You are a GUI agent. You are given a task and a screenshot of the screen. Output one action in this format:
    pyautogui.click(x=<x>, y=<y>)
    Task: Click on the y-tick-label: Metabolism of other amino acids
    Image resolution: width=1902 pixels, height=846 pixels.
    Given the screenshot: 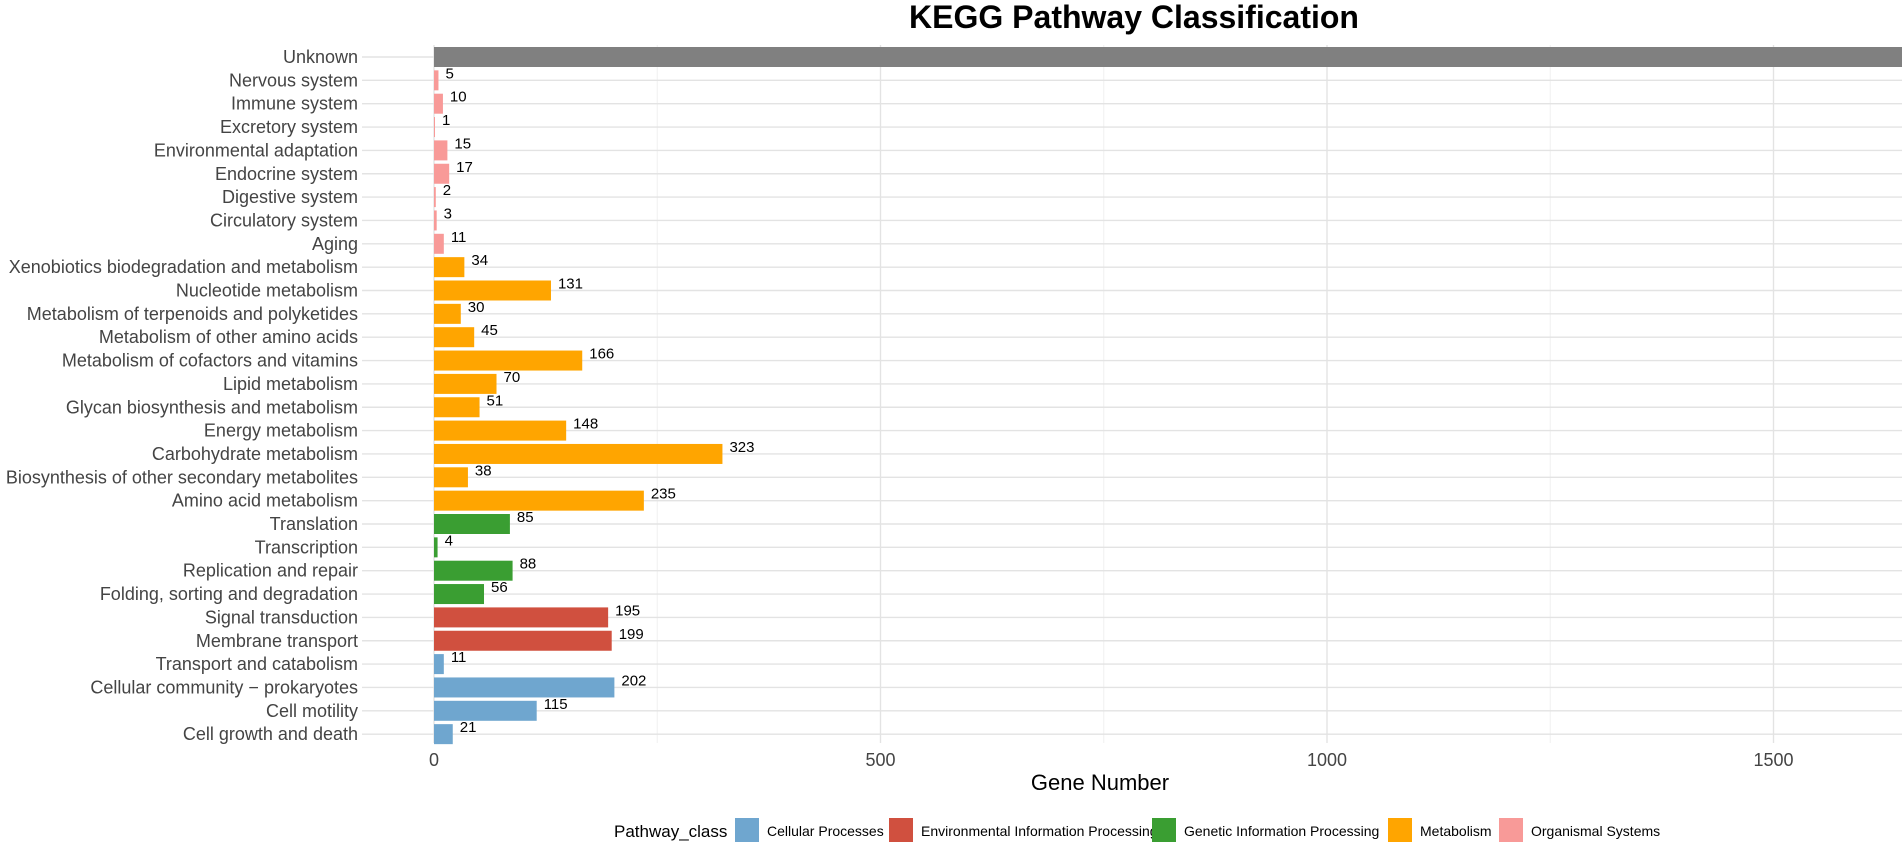 What is the action you would take?
    pyautogui.click(x=228, y=337)
    